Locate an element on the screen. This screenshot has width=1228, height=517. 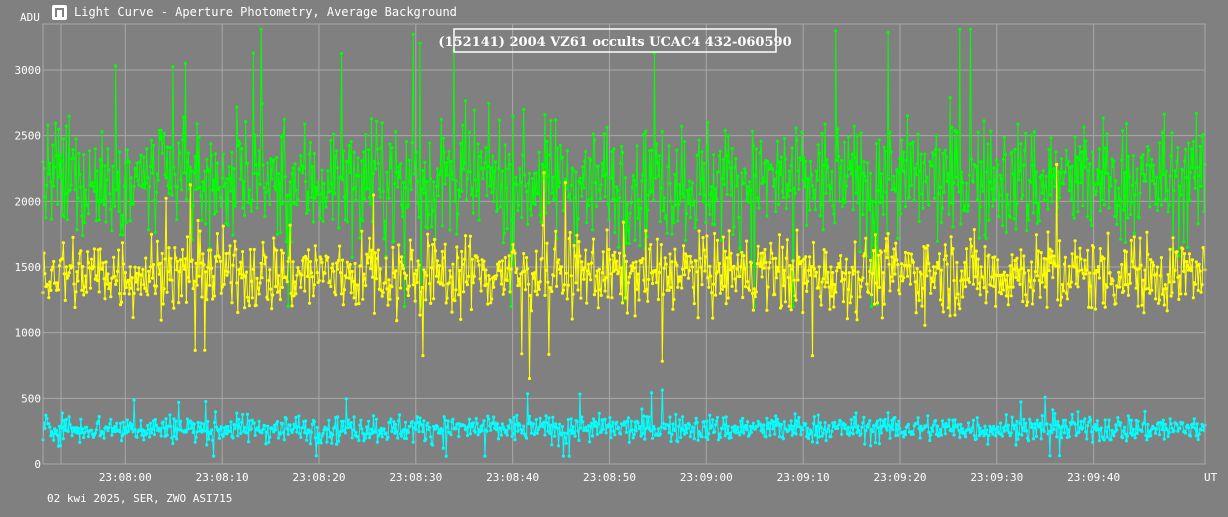
series-group is located at coordinates (624, 423).